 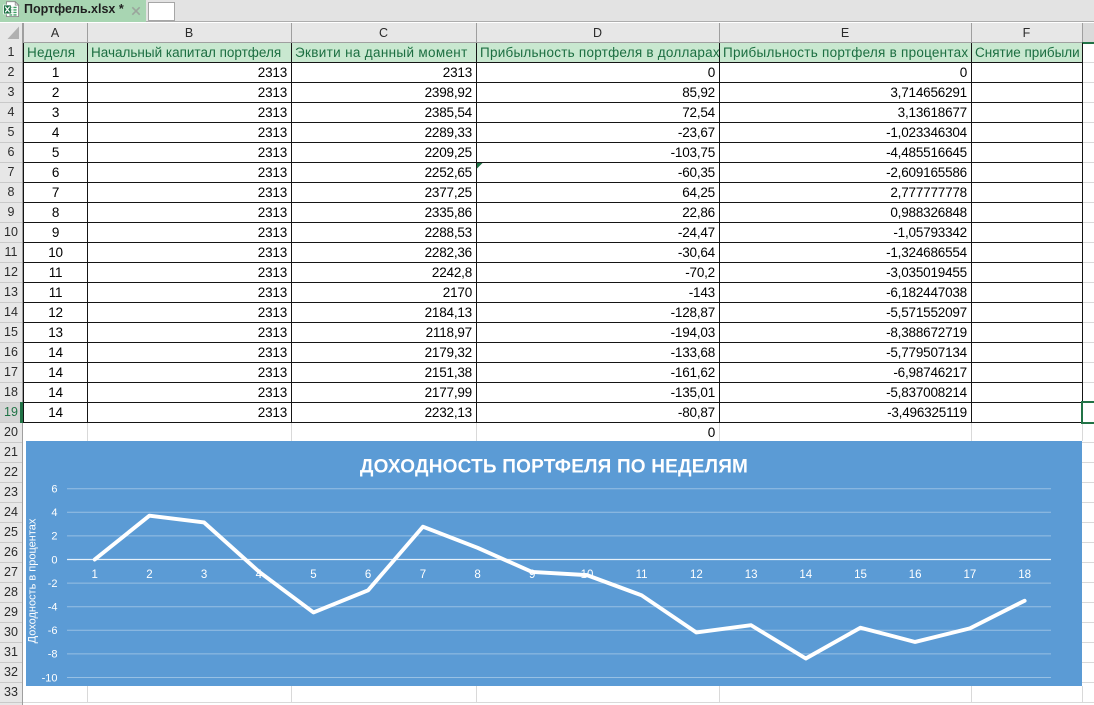 I want to click on svg-text: -4, so click(x=53, y=608).